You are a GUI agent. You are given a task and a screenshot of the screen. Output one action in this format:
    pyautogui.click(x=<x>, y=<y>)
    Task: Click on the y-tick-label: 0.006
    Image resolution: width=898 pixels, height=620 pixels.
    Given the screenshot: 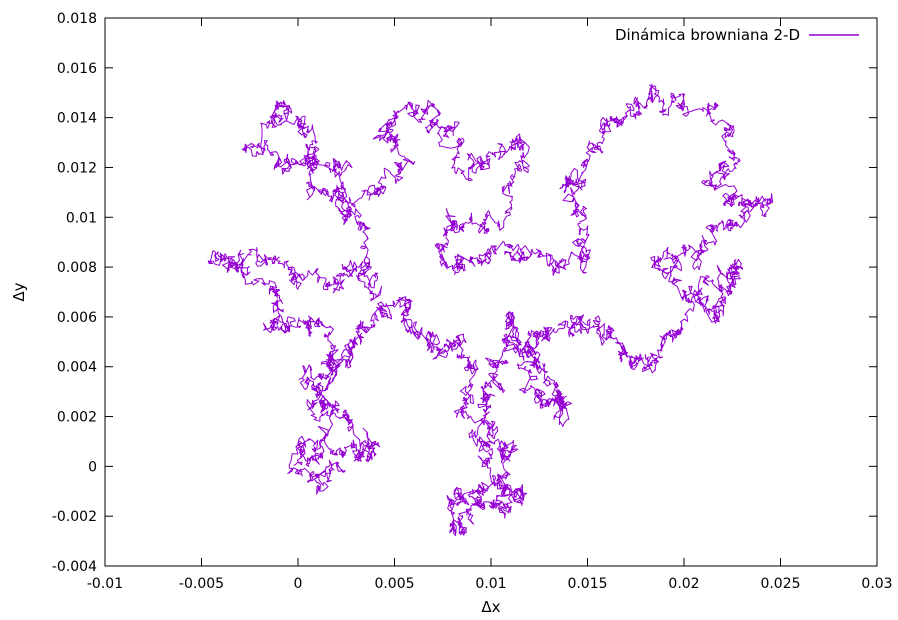 What is the action you would take?
    pyautogui.click(x=77, y=318)
    